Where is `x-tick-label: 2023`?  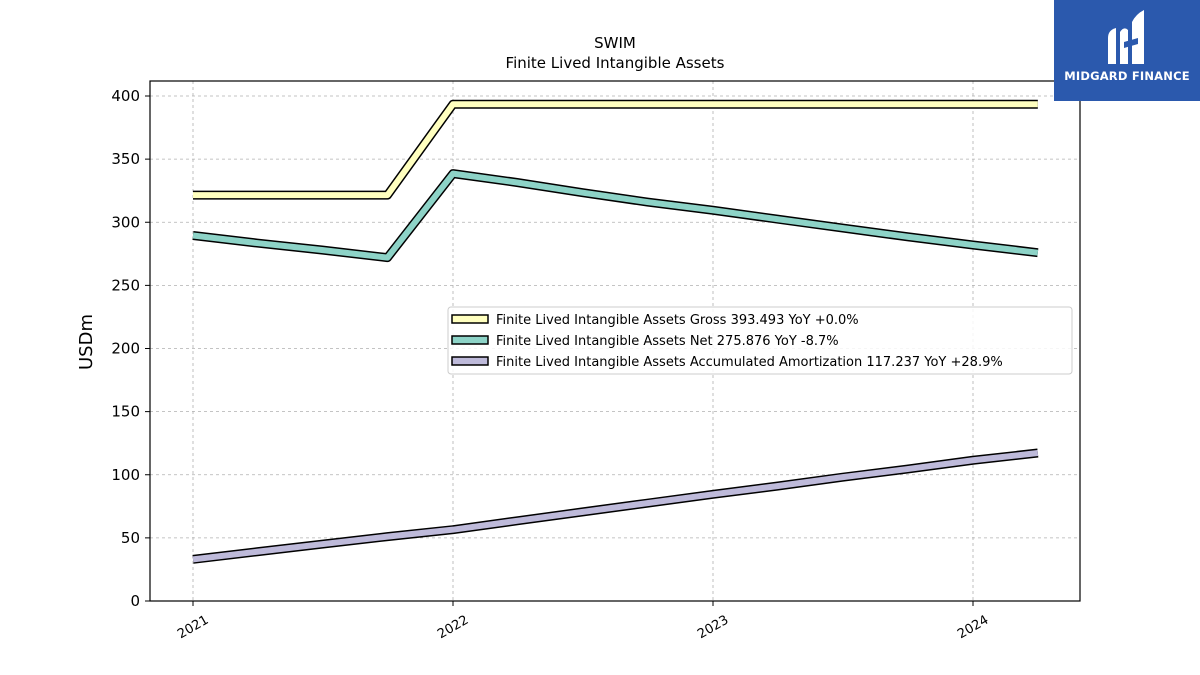
x-tick-label: 2023 is located at coordinates (713, 628).